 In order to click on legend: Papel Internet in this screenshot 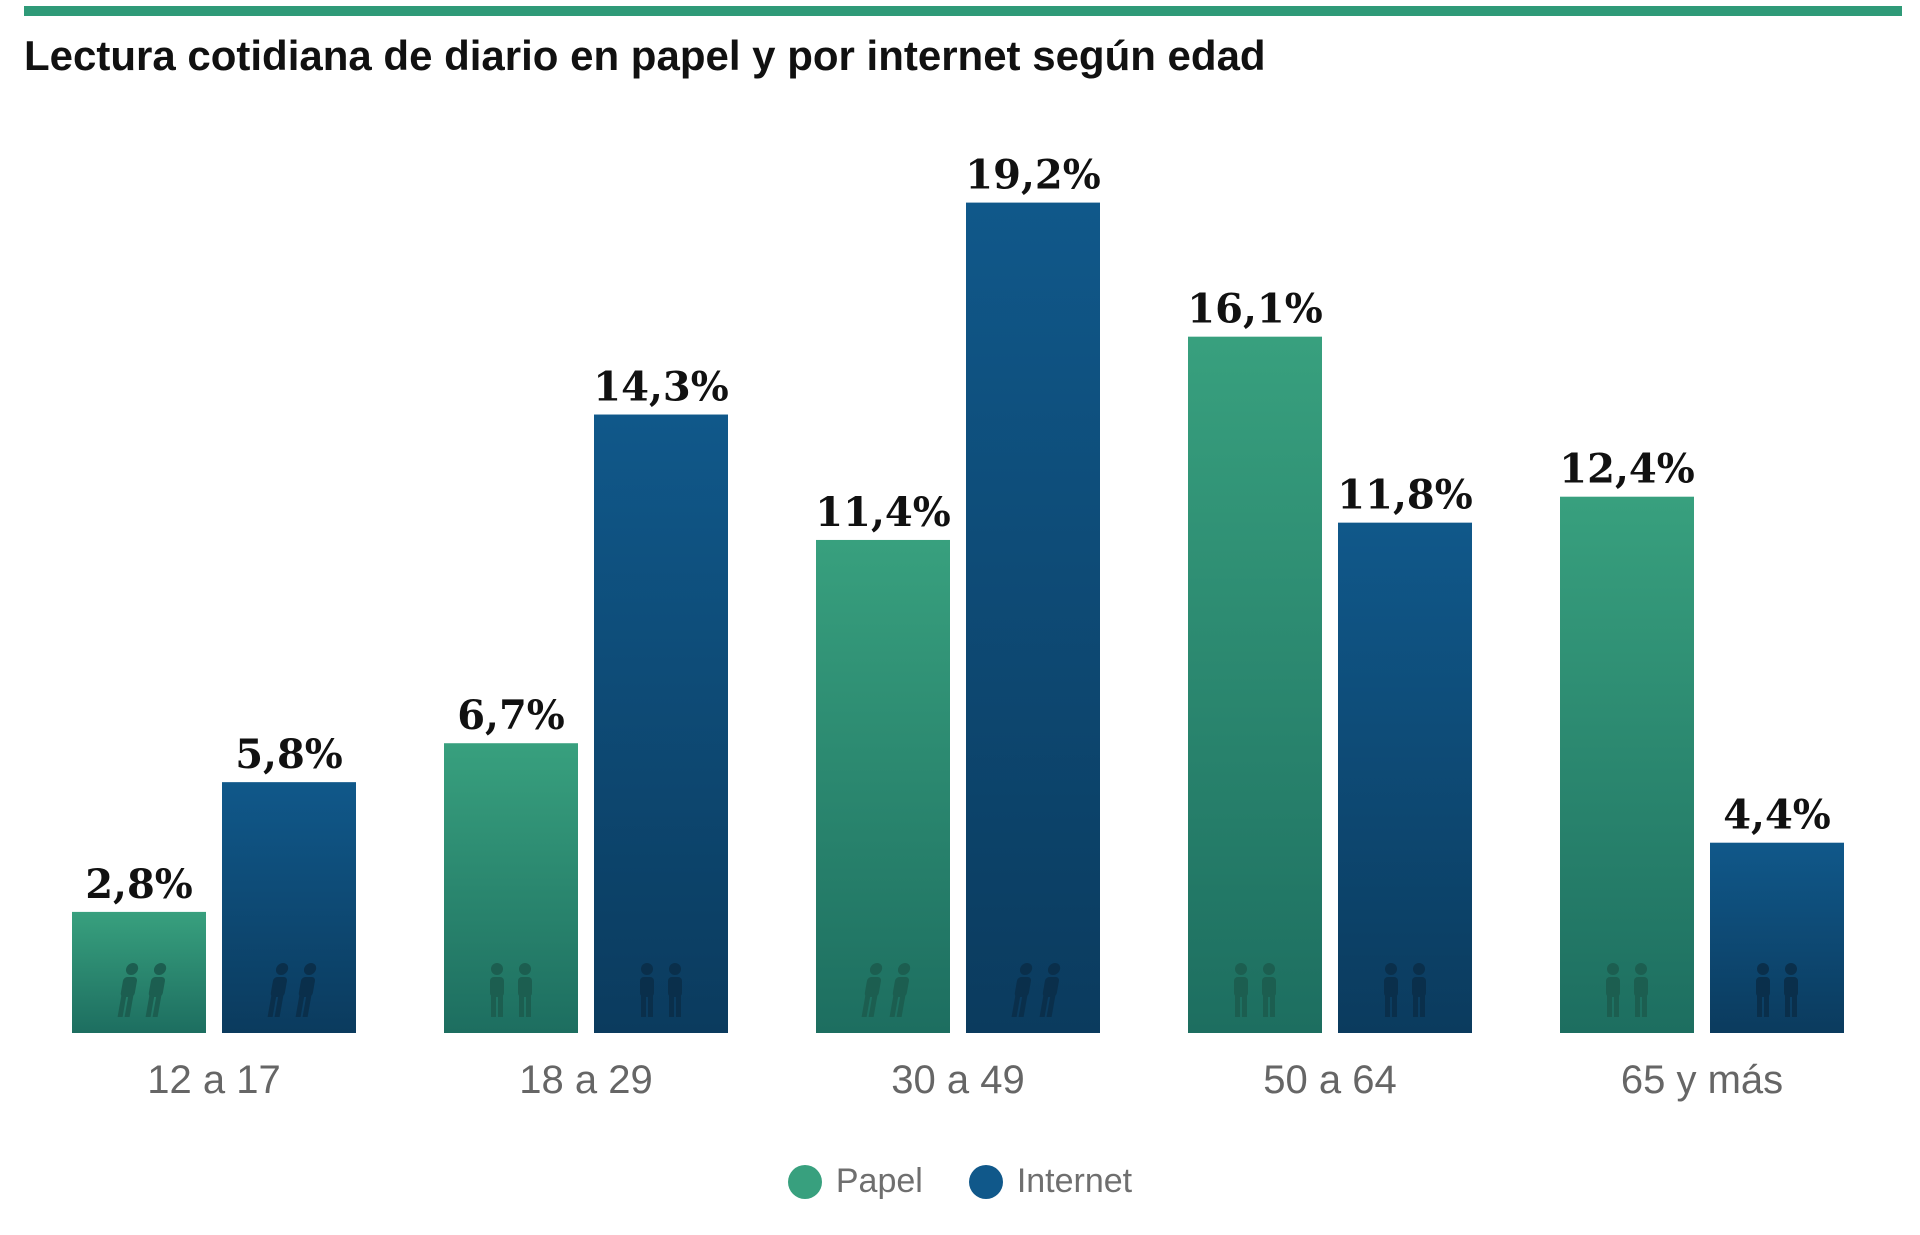, I will do `click(960, 1181)`.